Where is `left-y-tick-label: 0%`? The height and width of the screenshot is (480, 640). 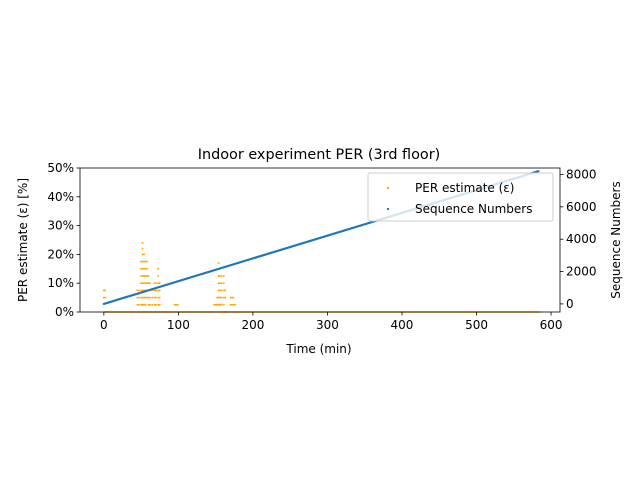 left-y-tick-label: 0% is located at coordinates (64, 312).